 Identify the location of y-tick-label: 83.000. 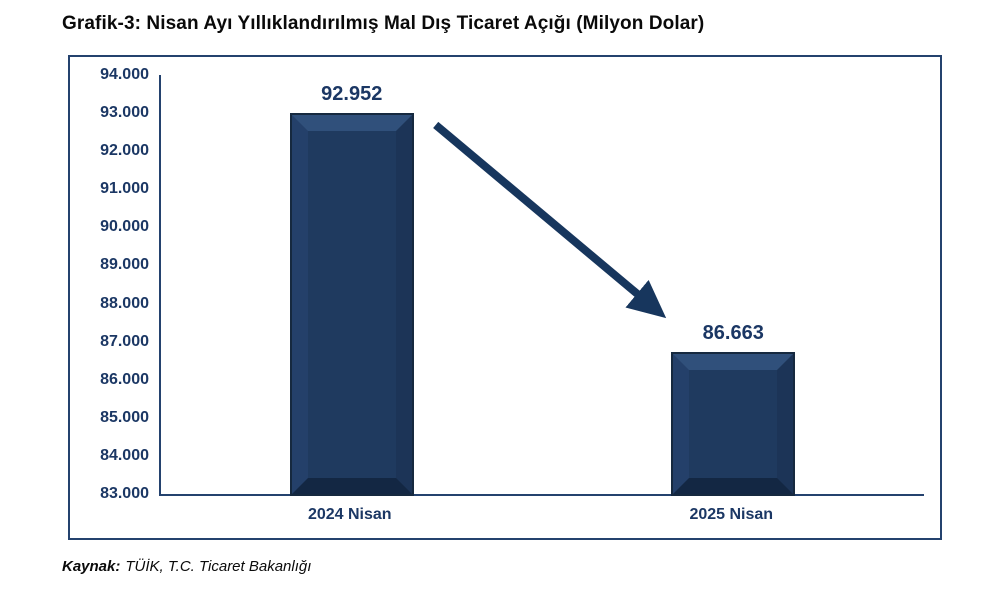
(124, 493).